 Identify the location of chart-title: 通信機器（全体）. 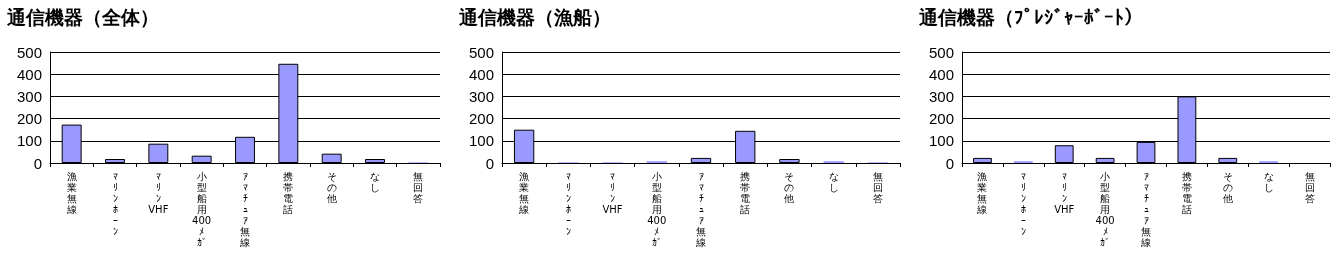
(82, 16).